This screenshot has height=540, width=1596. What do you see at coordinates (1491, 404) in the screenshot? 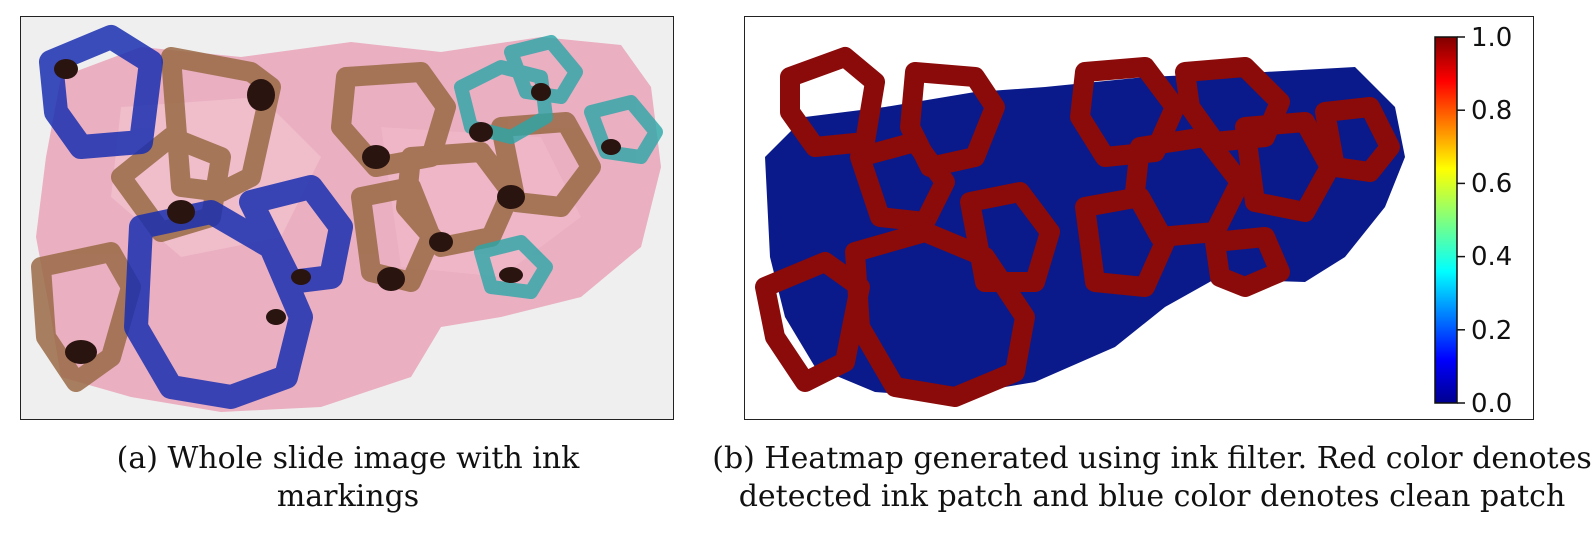
I see `colorbar-tick-label: 0.0` at bounding box center [1491, 404].